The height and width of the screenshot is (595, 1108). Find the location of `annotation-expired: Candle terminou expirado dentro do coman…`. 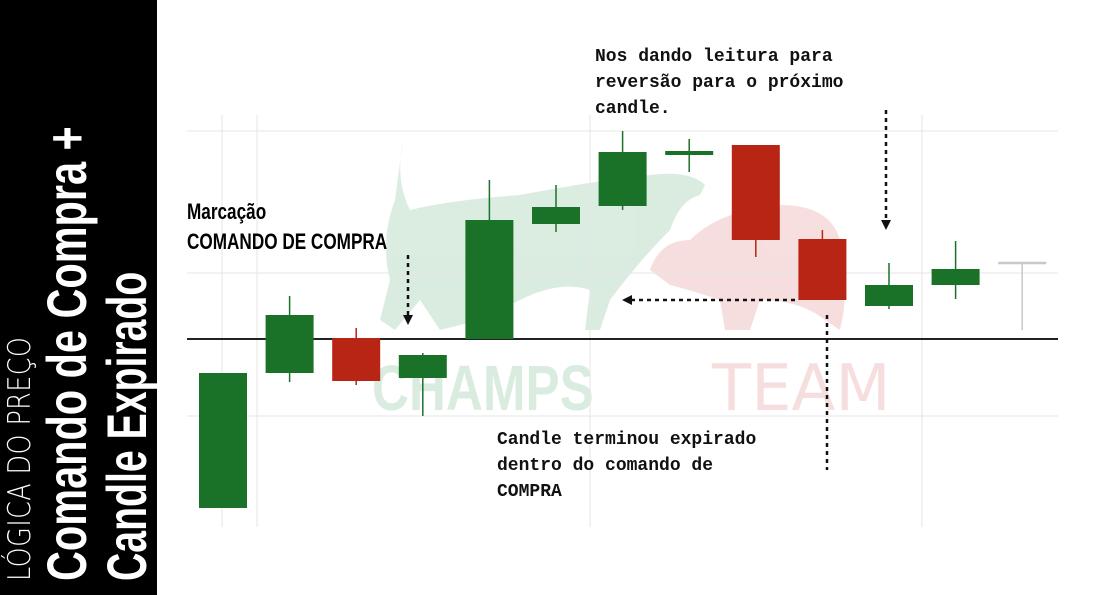

annotation-expired: Candle terminou expirado dentro do coman… is located at coordinates (626, 466).